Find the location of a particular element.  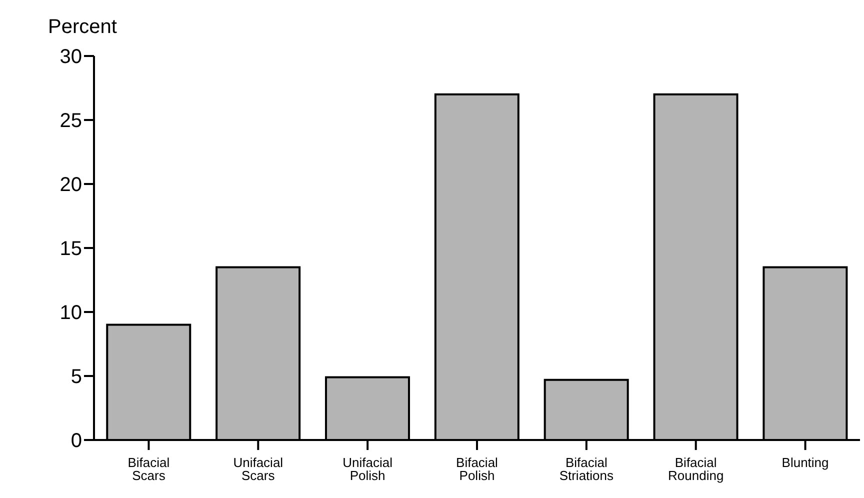

x-tick-label: Blunting is located at coordinates (805, 462).